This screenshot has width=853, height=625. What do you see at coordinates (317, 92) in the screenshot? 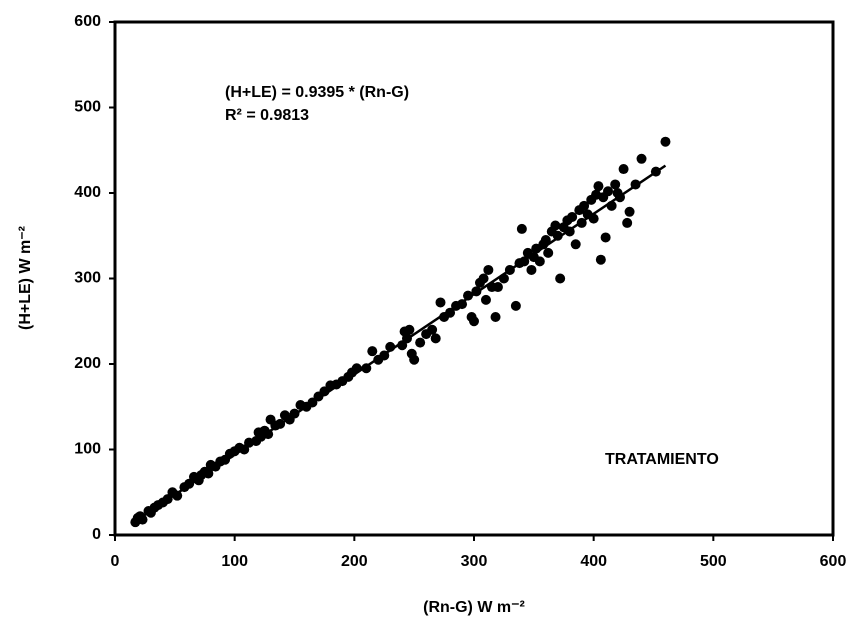
I see `equation: (H+LE) = 0.9395 * (Rn-G)` at bounding box center [317, 92].